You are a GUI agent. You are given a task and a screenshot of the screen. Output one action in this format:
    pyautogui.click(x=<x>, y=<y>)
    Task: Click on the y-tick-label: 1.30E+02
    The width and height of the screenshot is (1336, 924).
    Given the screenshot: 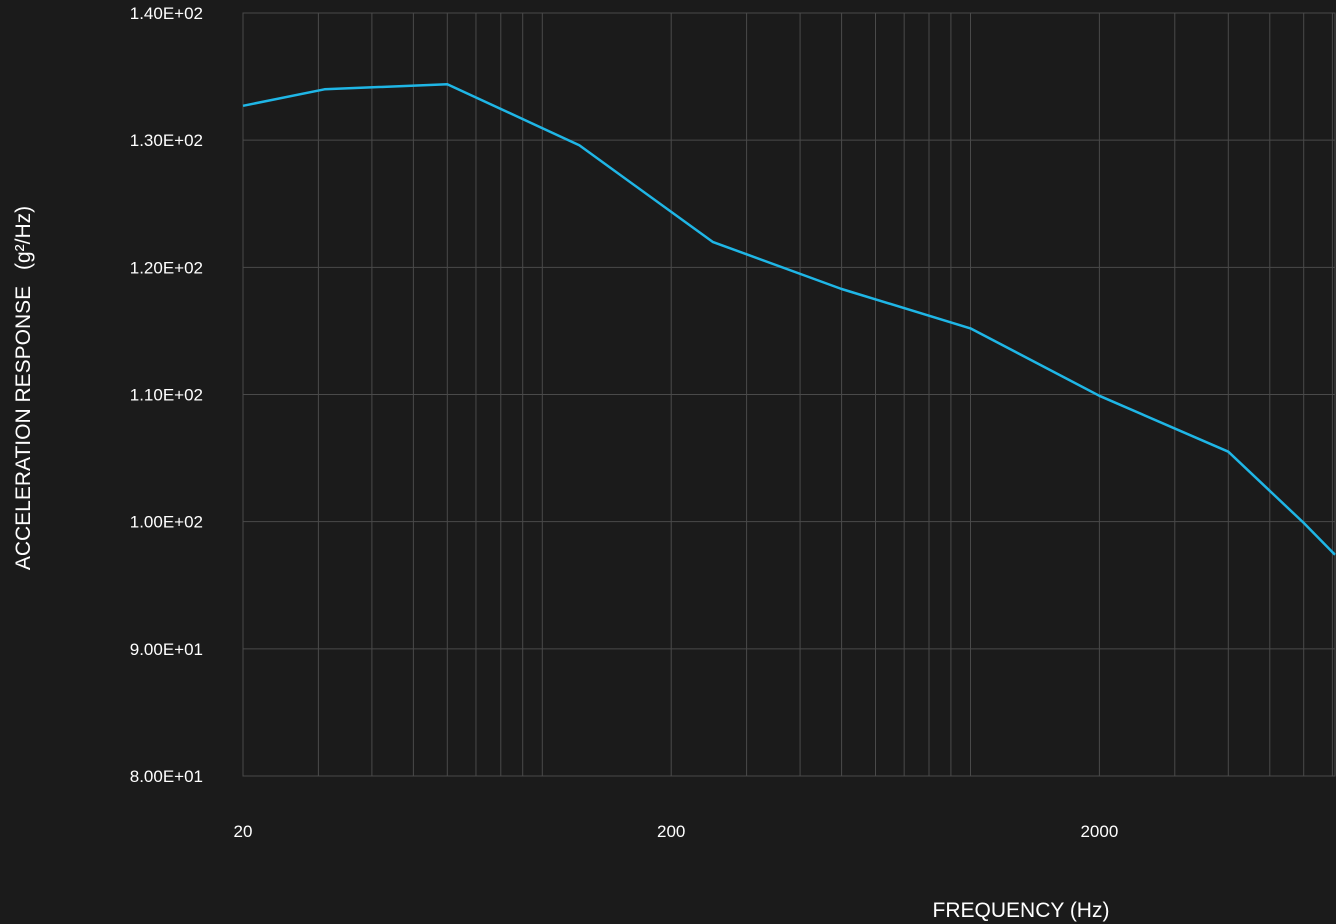 What is the action you would take?
    pyautogui.click(x=166, y=140)
    